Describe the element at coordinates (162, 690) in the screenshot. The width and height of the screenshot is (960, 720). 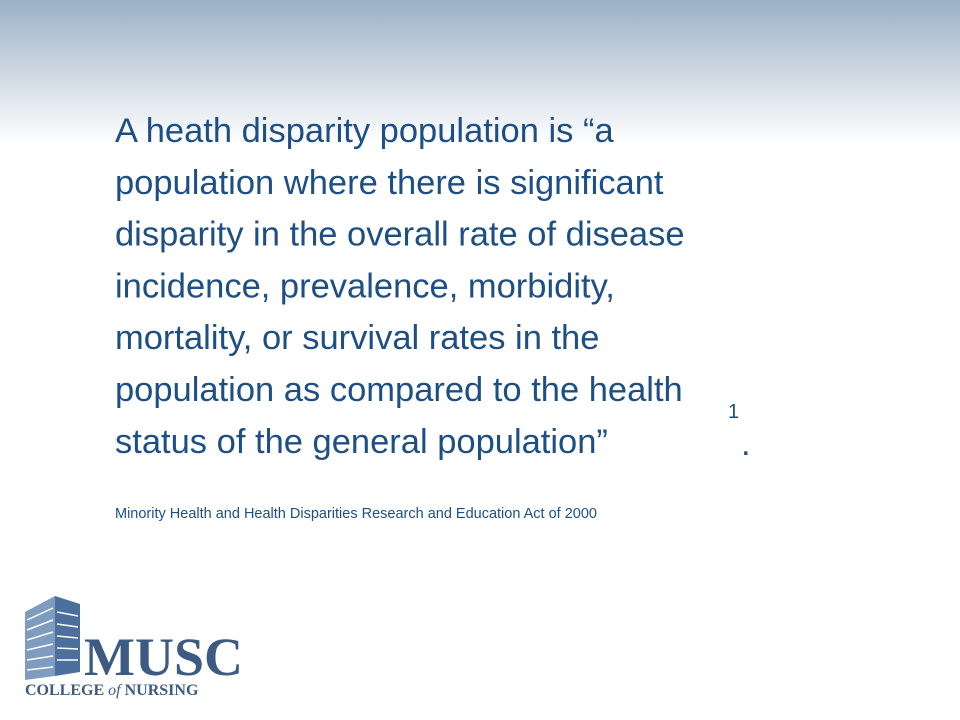
I see `school: NURSING` at that location.